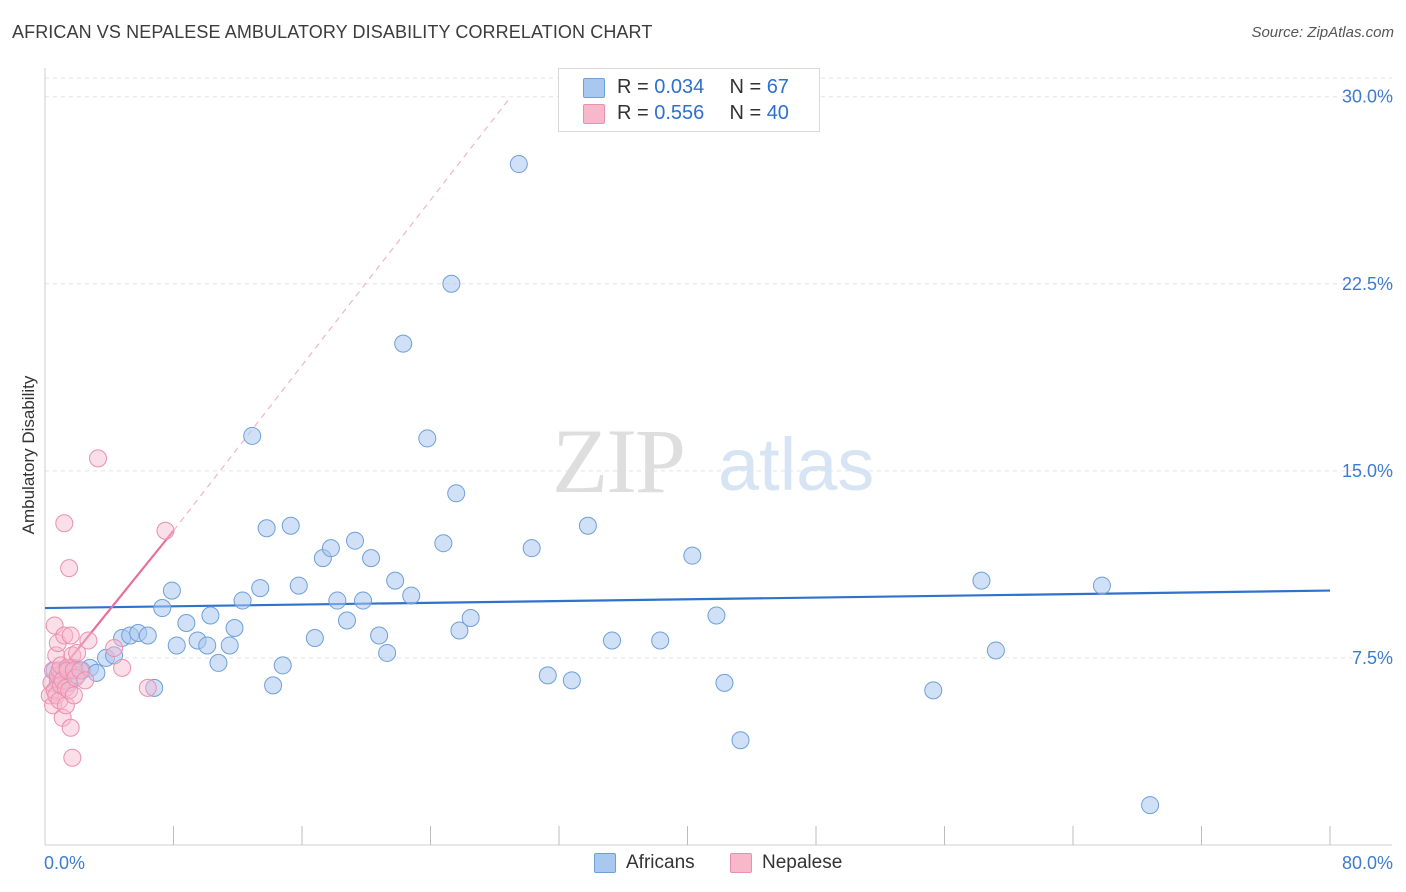 The height and width of the screenshot is (892, 1406). What do you see at coordinates (1322, 32) in the screenshot?
I see `source-label: Source: ZipAtlas.com` at bounding box center [1322, 32].